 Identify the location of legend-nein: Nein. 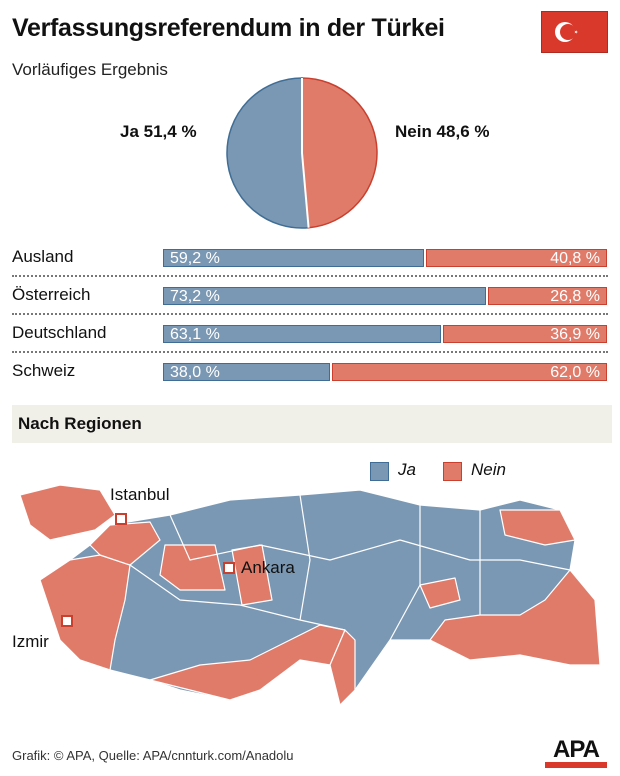
(488, 469).